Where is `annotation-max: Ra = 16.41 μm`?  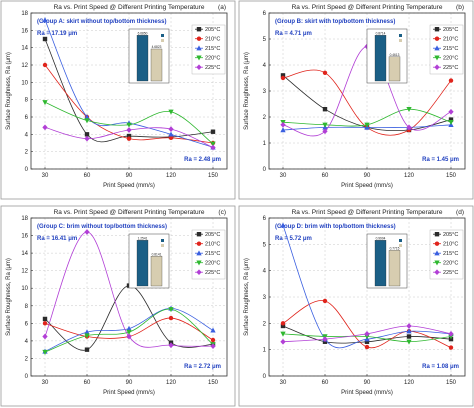
annotation-max: Ra = 16.41 μm is located at coordinates (57, 239).